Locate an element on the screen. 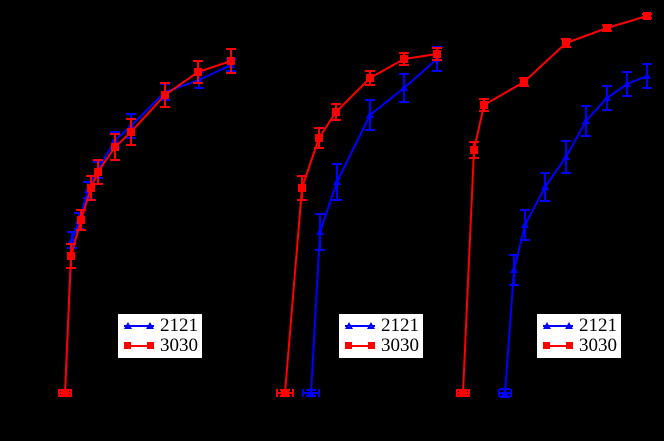 This screenshot has width=664, height=441. legend-right: 2121 3030 is located at coordinates (579, 336).